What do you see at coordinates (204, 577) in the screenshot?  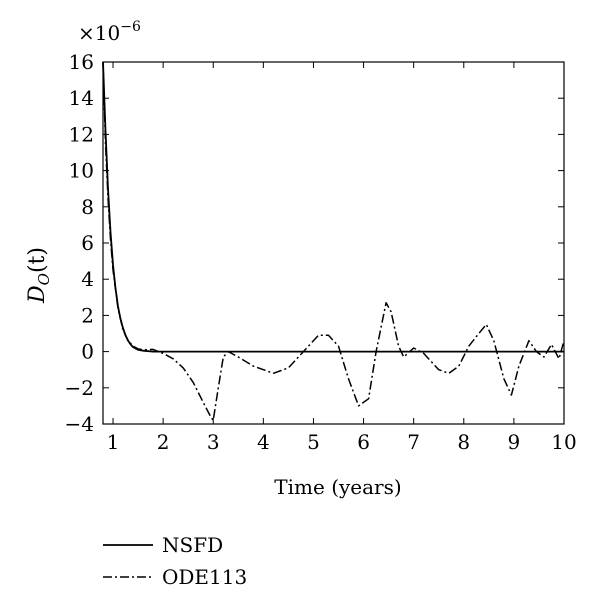 I see `legend-label-ode113: ODE113` at bounding box center [204, 577].